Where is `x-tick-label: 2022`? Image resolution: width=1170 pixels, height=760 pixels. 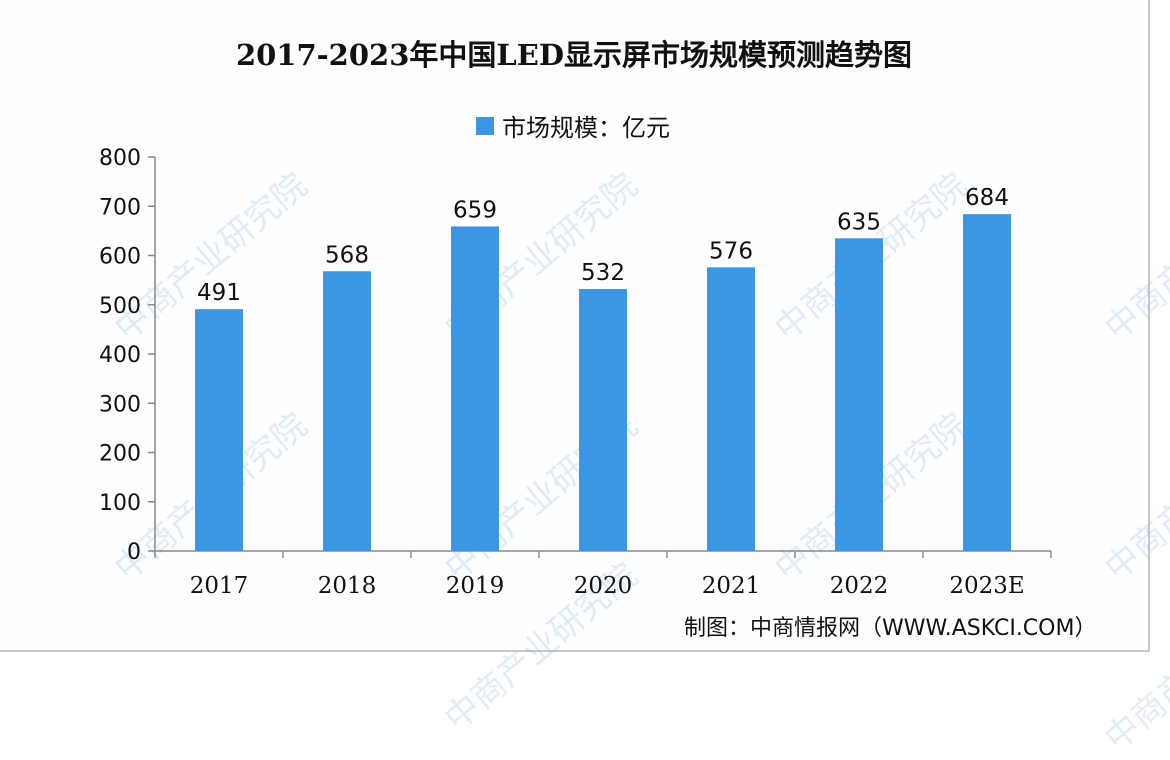
x-tick-label: 2022 is located at coordinates (859, 586).